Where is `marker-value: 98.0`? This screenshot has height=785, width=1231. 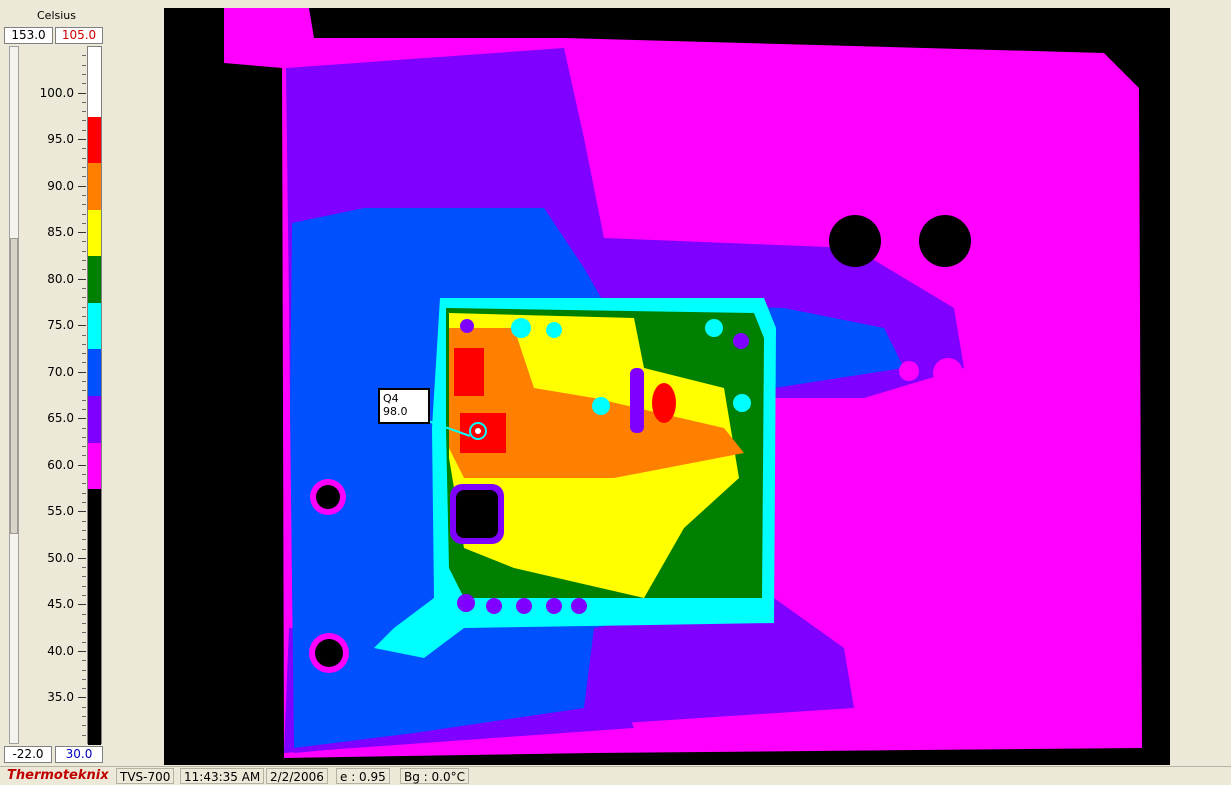
marker-value: 98.0 is located at coordinates (395, 411).